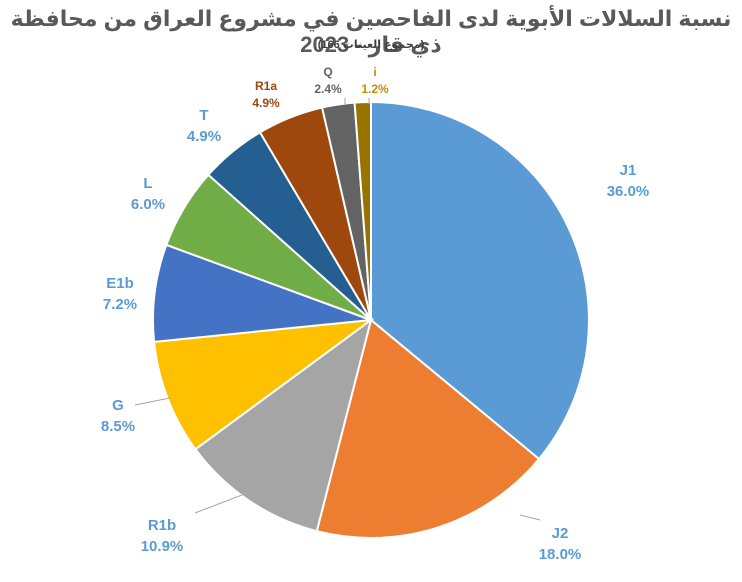 This screenshot has height=582, width=742. I want to click on slice-label-value-t: 4.9%, so click(204, 136).